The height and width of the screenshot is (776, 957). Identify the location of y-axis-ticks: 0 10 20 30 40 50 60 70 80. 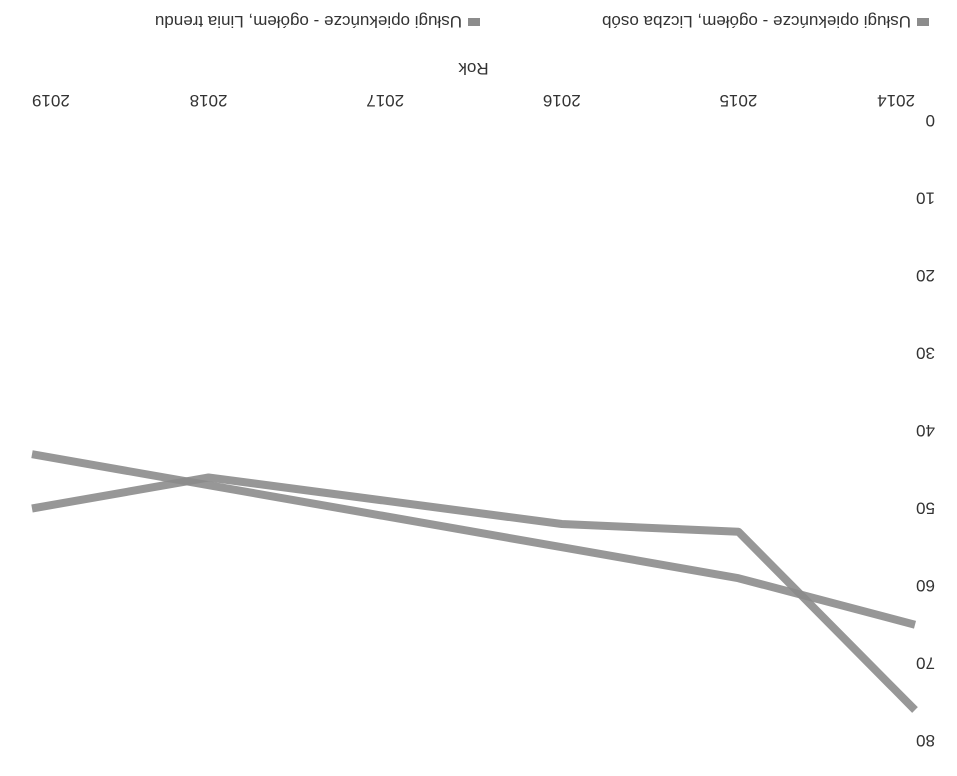
(925, 430).